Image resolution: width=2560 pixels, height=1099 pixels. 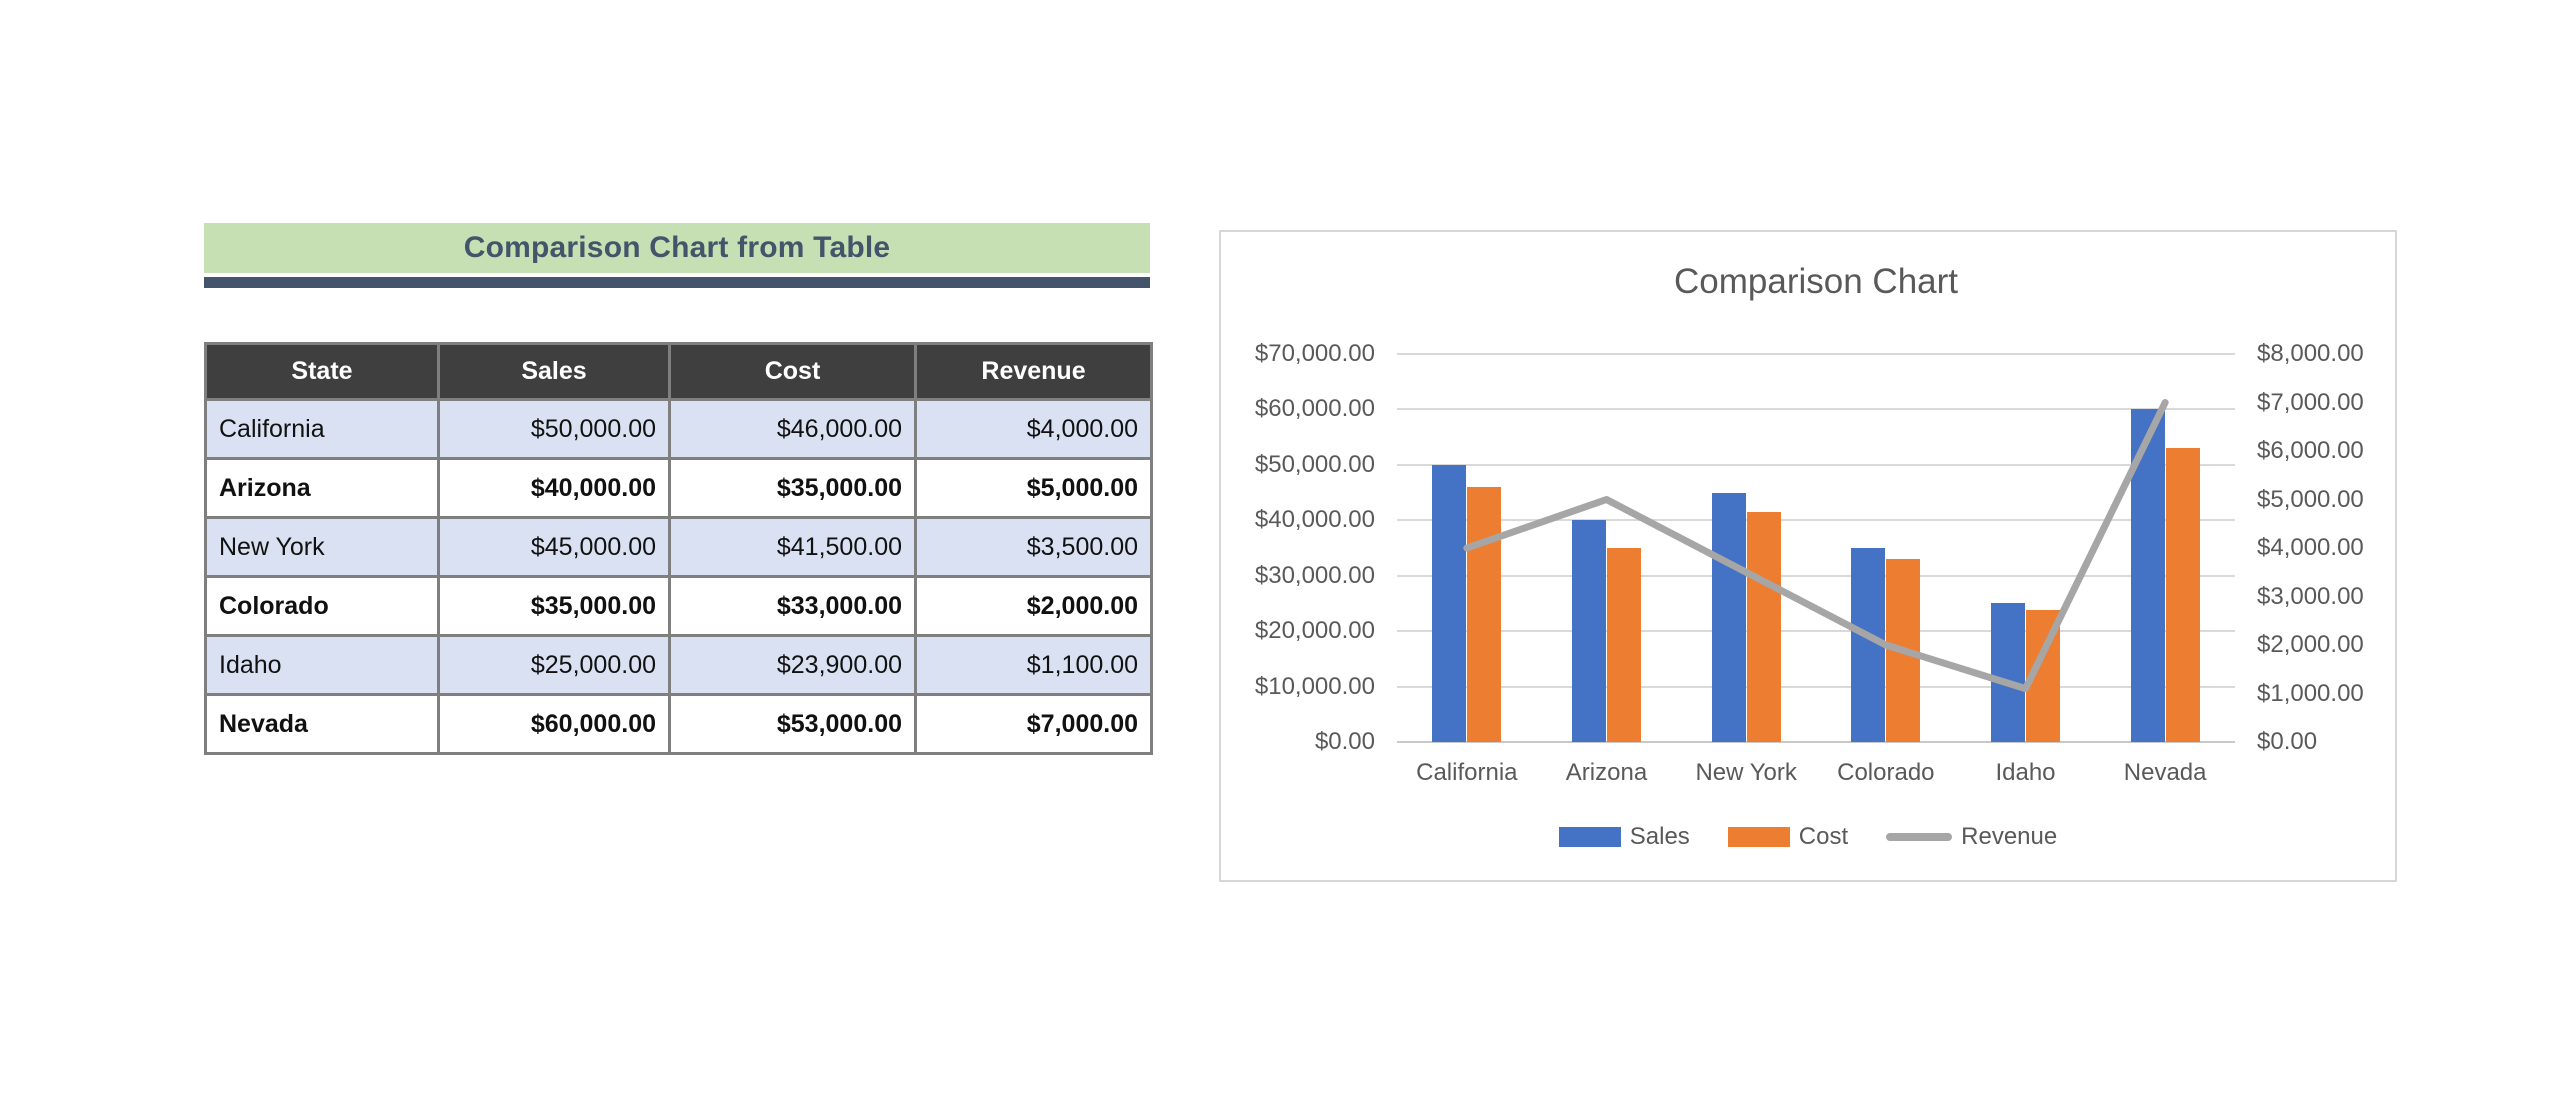 I want to click on table-header-row: State Sales Cost Revenue, so click(x=678, y=371).